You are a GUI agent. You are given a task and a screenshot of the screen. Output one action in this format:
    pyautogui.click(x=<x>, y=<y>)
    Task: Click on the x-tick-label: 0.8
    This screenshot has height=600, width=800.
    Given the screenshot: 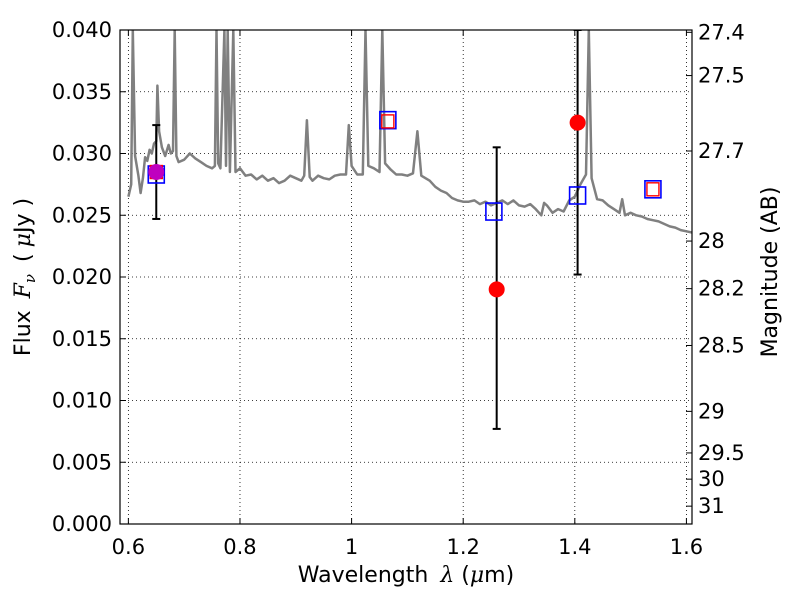 What is the action you would take?
    pyautogui.click(x=239, y=547)
    